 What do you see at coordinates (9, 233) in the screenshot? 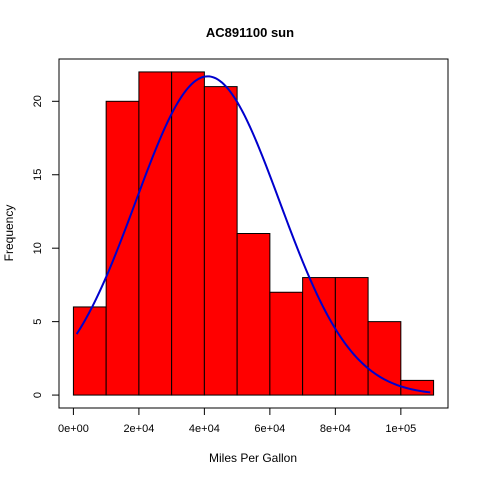
I see `y-axis-label: Frequency` at bounding box center [9, 233].